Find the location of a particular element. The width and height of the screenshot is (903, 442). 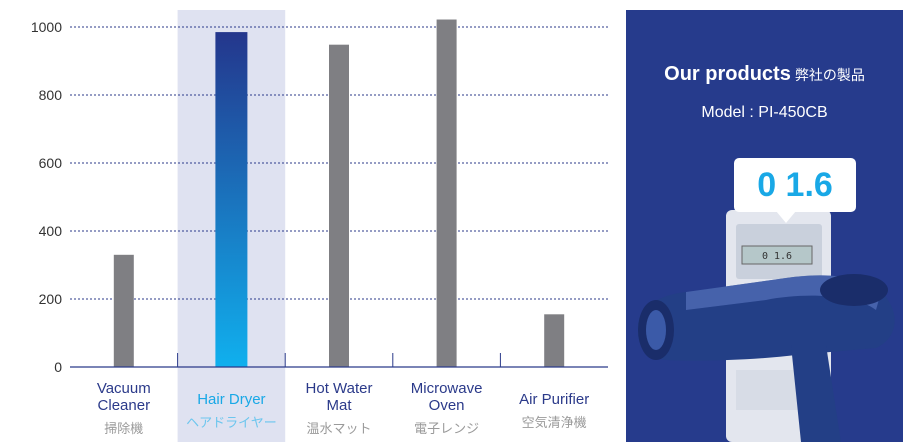

bar-hair-dryer is located at coordinates (231, 199).